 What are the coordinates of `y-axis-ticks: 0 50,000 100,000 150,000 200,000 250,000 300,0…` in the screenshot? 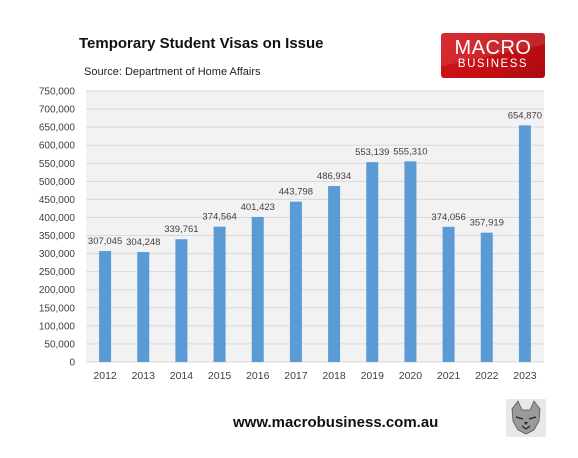 It's located at (57, 228).